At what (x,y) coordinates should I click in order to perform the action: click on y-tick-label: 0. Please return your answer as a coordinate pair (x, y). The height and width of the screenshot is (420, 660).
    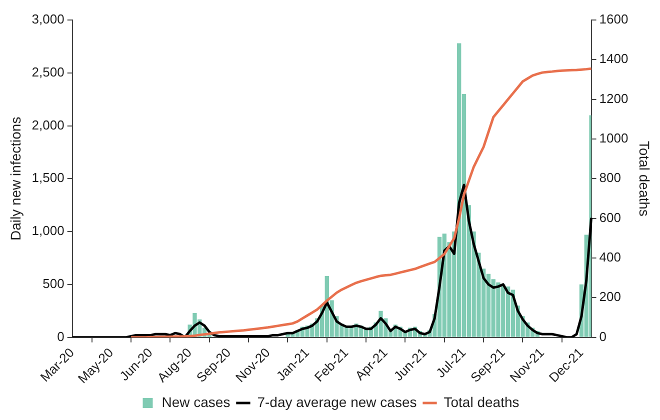
    Looking at the image, I should click on (60, 336).